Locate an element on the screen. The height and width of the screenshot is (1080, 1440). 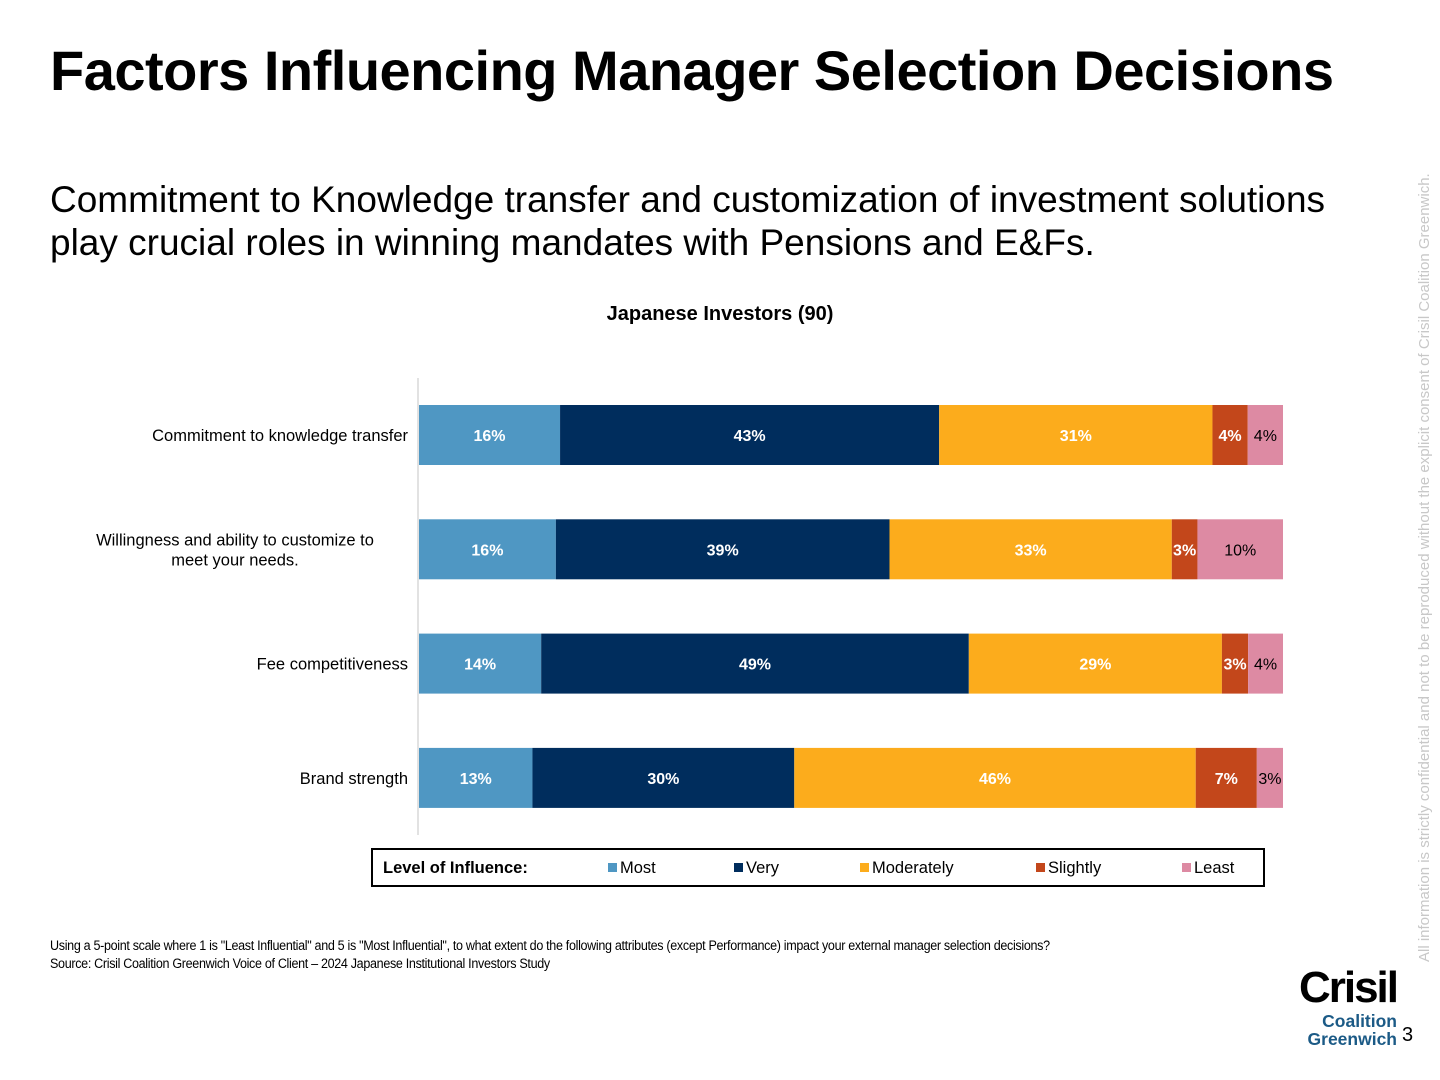
legend-label-most: Most is located at coordinates (638, 868).